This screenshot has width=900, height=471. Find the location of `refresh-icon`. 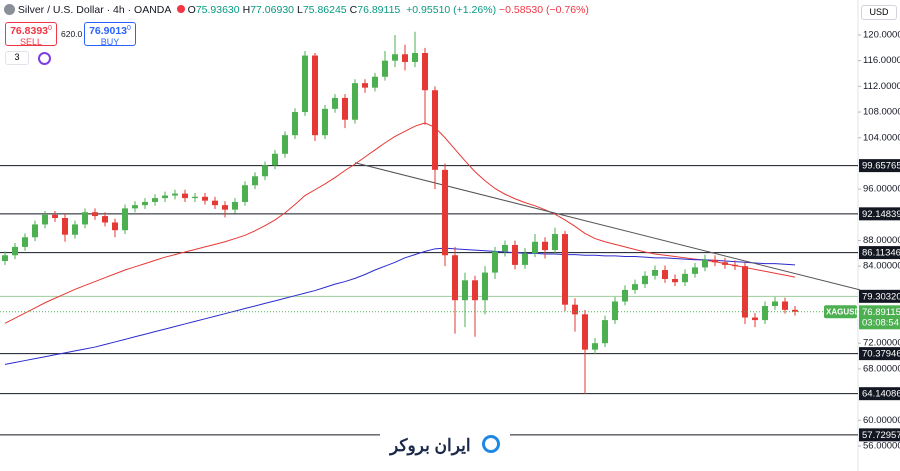

refresh-icon is located at coordinates (44, 58).